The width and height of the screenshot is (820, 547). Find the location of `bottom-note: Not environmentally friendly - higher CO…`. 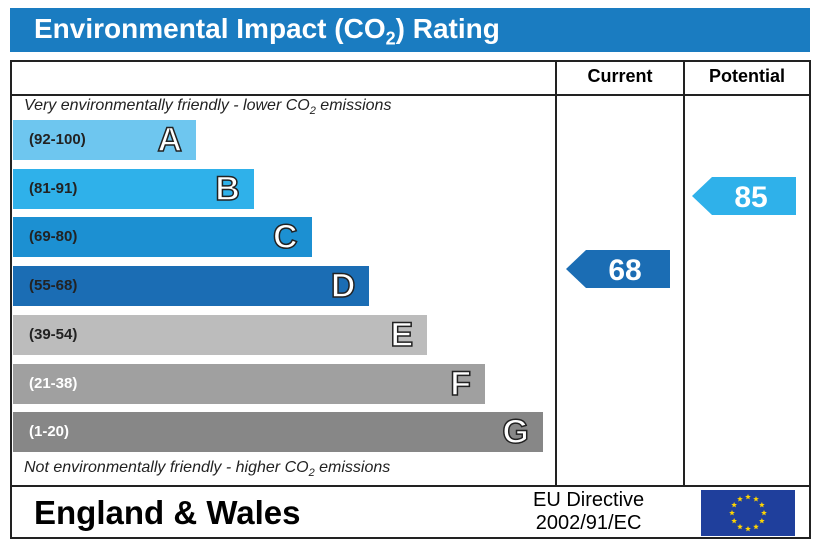

bottom-note: Not environmentally friendly - higher CO… is located at coordinates (207, 469).